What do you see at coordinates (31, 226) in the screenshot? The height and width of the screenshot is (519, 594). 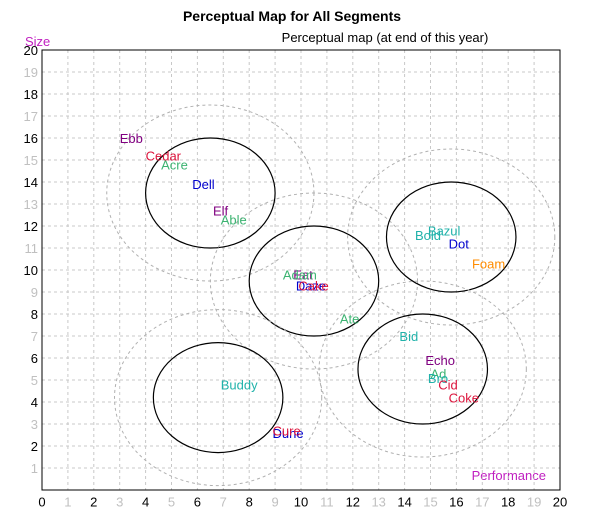 I see `y-tick-label: 12` at bounding box center [31, 226].